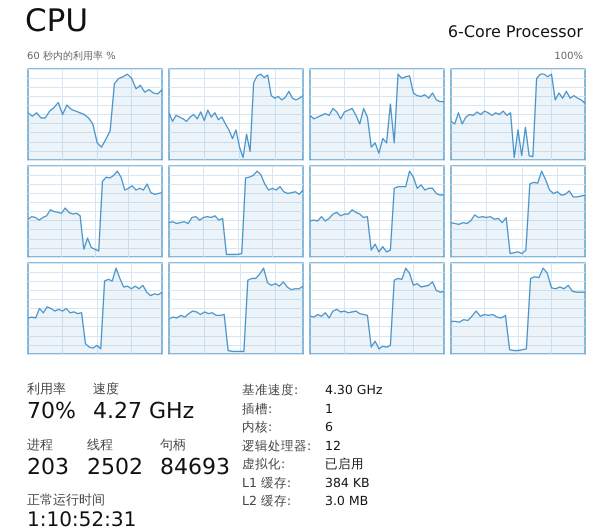 The height and width of the screenshot is (532, 600). Describe the element at coordinates (173, 445) in the screenshot. I see `text: 句柄` at that location.